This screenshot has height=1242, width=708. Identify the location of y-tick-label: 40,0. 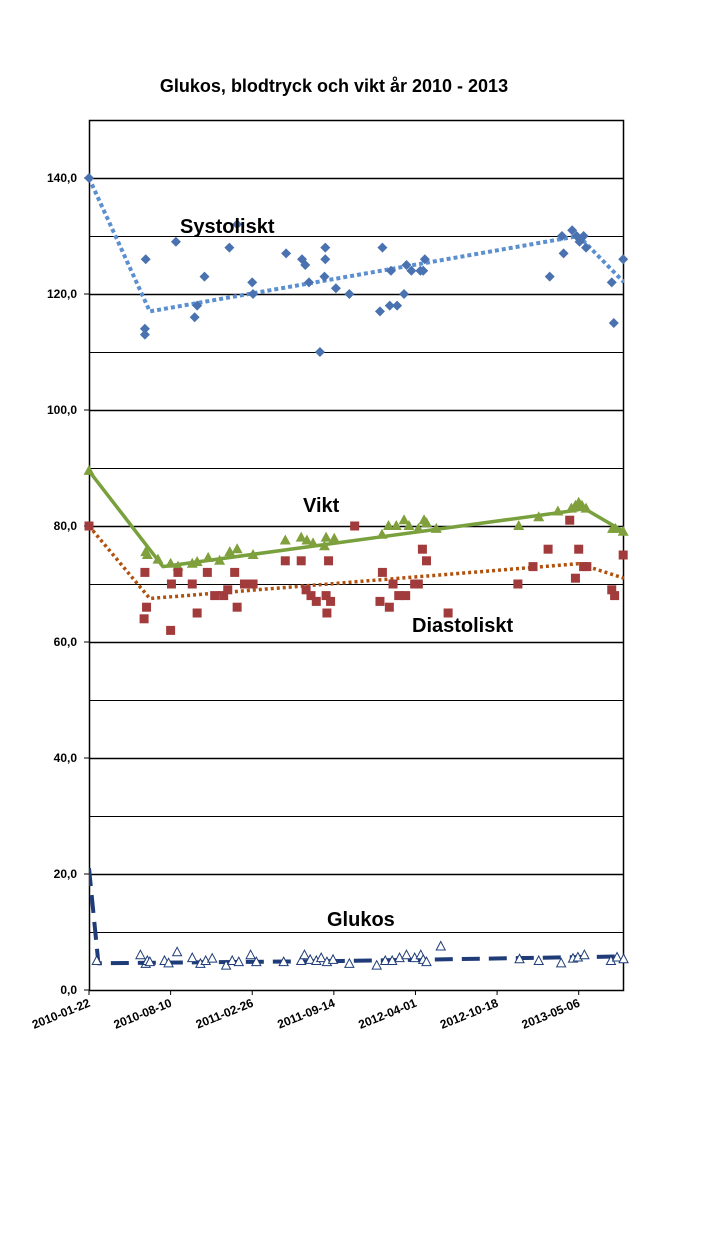
(66, 758).